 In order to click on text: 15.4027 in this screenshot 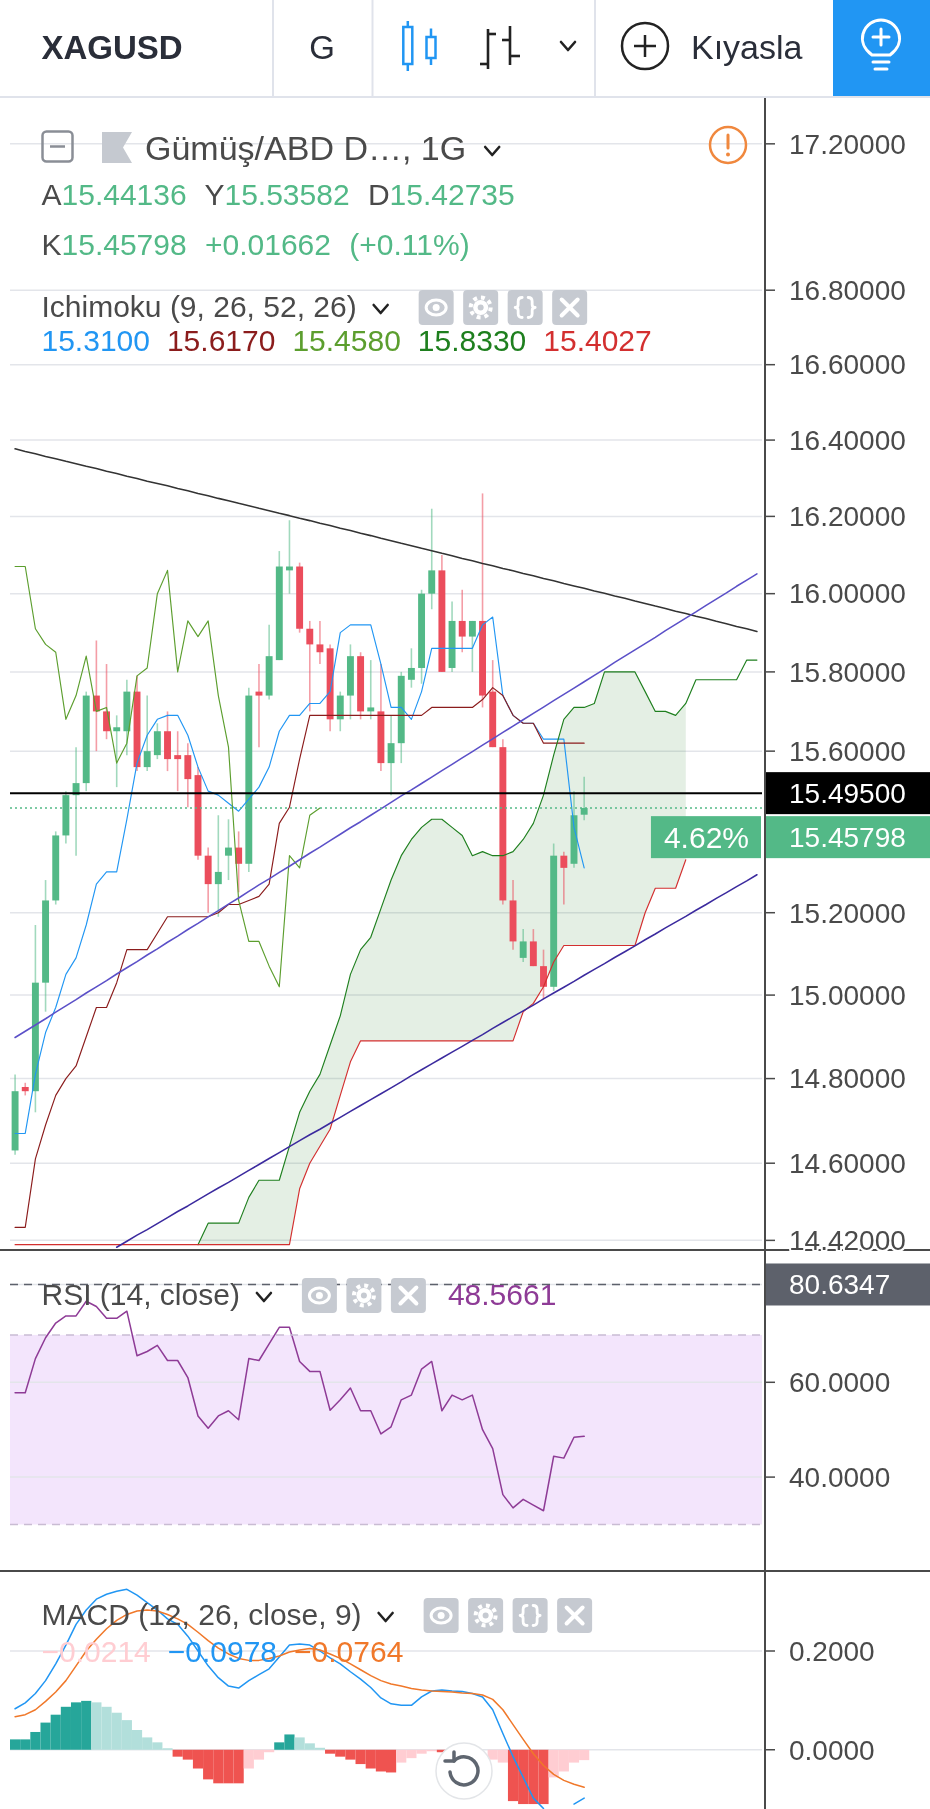, I will do `click(597, 340)`.